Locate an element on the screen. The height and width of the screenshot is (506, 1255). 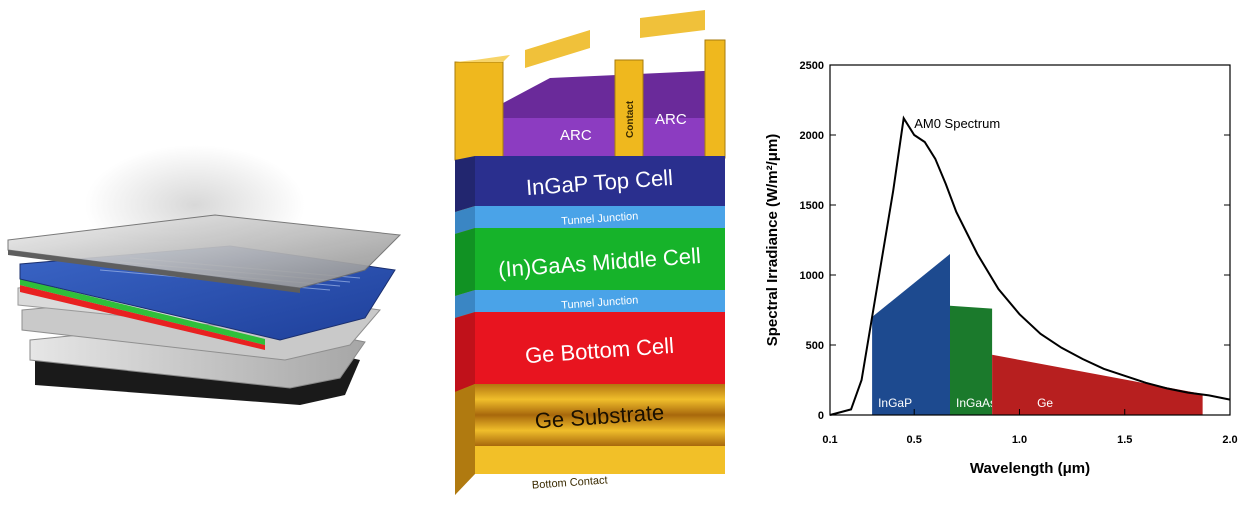
region-ge is located at coordinates (1097, 384).